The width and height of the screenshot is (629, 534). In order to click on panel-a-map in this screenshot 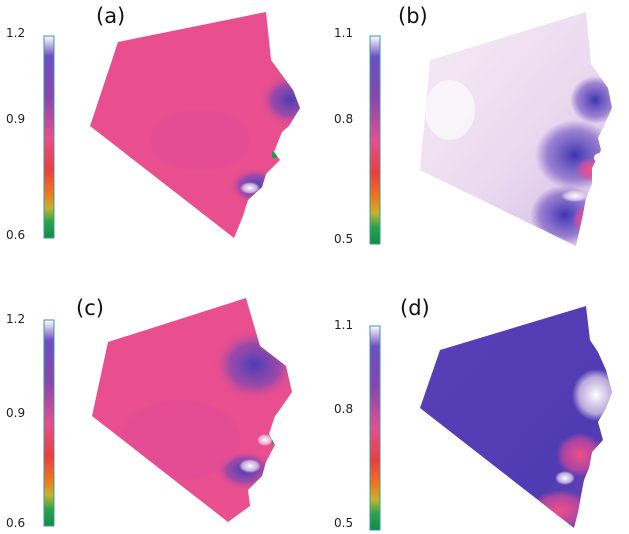, I will do `click(195, 125)`.